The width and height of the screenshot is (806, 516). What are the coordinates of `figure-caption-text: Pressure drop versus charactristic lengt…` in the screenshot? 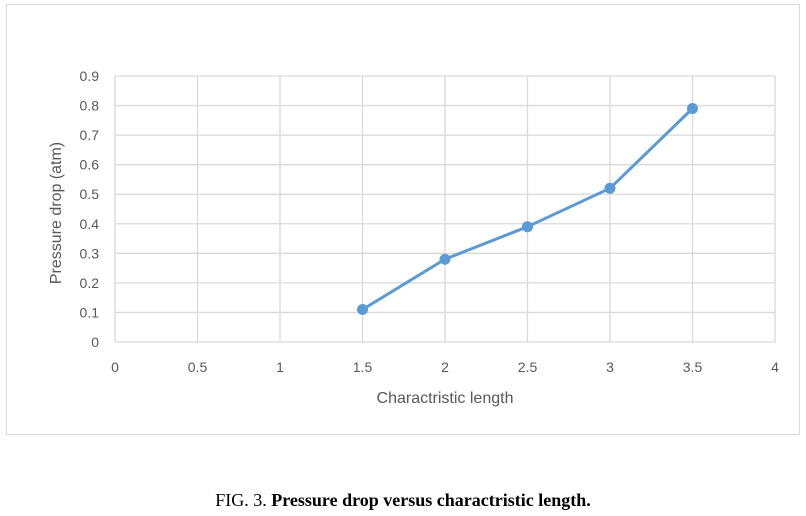 It's located at (431, 500).